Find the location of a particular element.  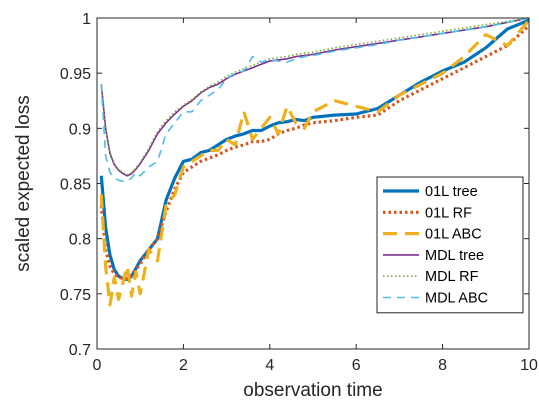

legend-label: 01L tree is located at coordinates (451, 192).